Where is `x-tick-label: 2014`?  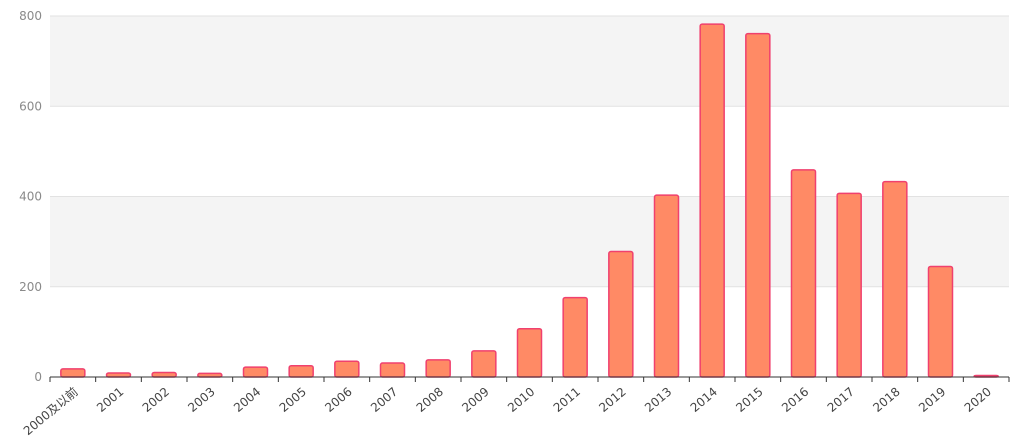 x-tick-label: 2014 is located at coordinates (704, 400).